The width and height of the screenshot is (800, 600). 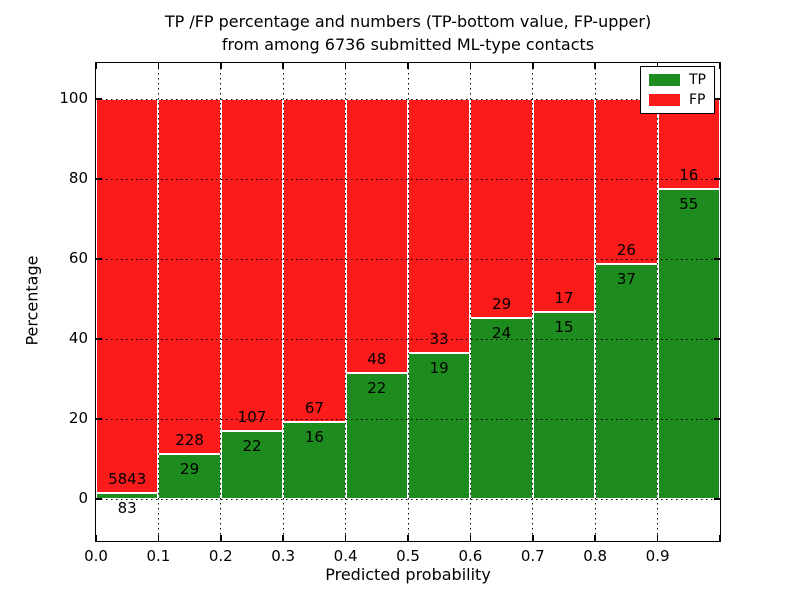 I want to click on legend-item-tp: TP, so click(x=677, y=80).